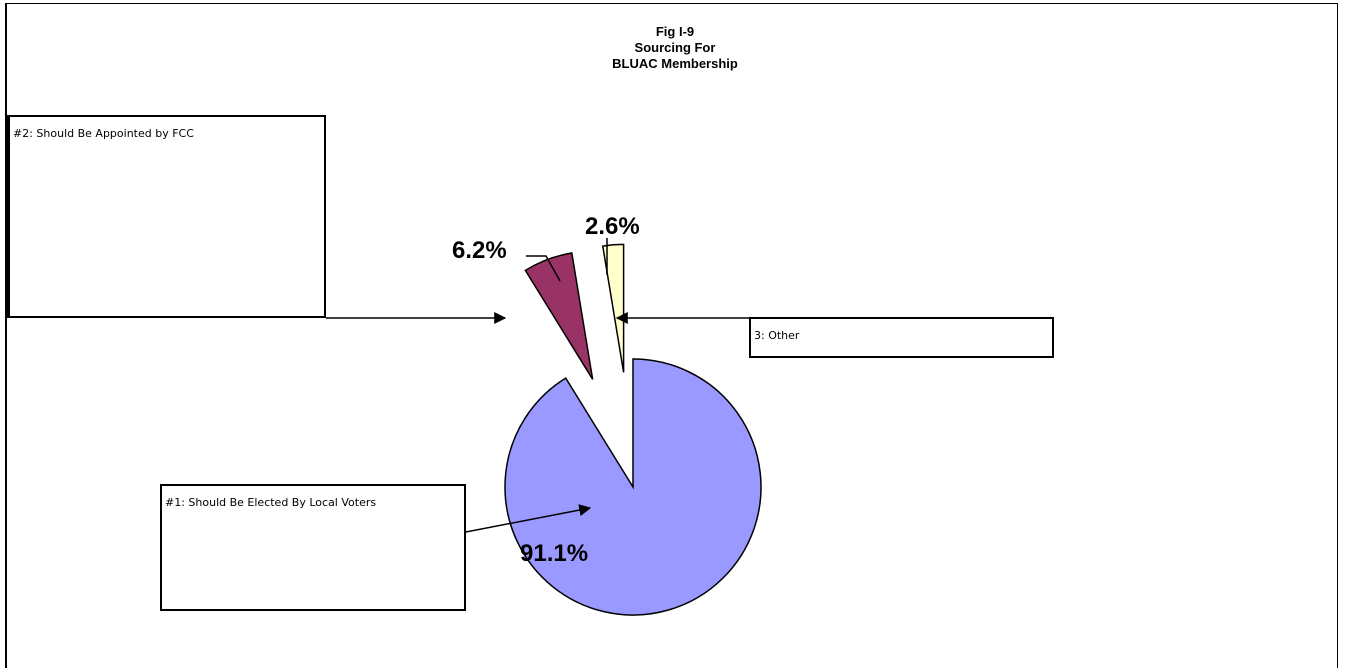 The height and width of the screenshot is (669, 1346). Describe the element at coordinates (313, 547) in the screenshot. I see `callout-elected-local-voters: #1: Should Be Elected By Local Voters` at that location.